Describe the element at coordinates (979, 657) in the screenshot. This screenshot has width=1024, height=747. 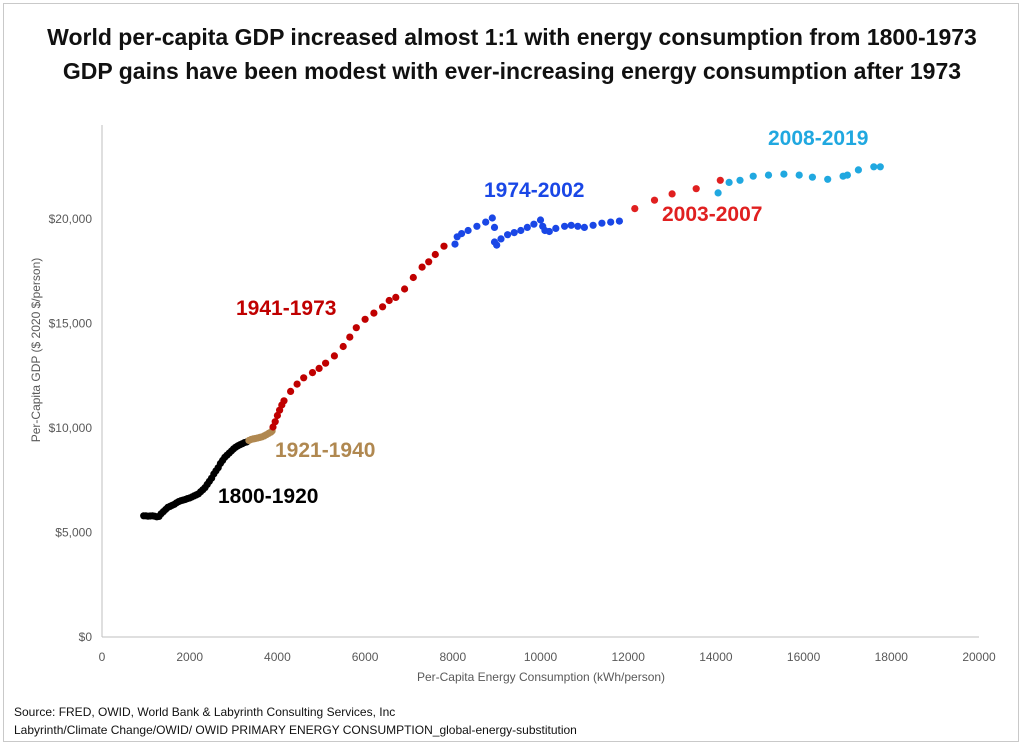
I see `x-tick-label: 20000` at that location.